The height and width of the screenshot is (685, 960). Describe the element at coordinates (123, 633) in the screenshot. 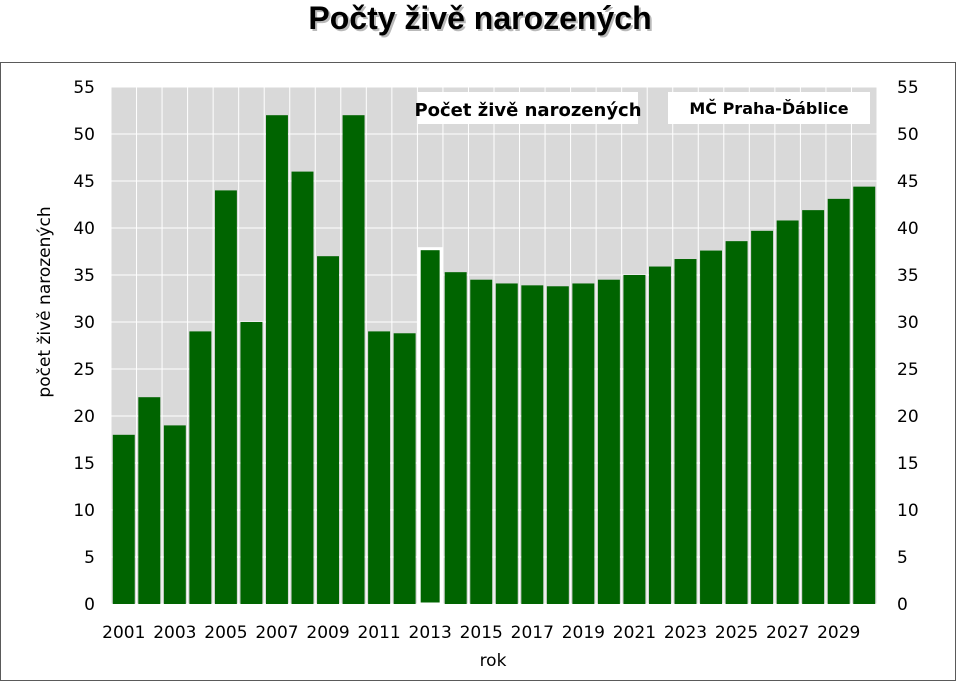

I see `x-tick-label: 2001` at that location.